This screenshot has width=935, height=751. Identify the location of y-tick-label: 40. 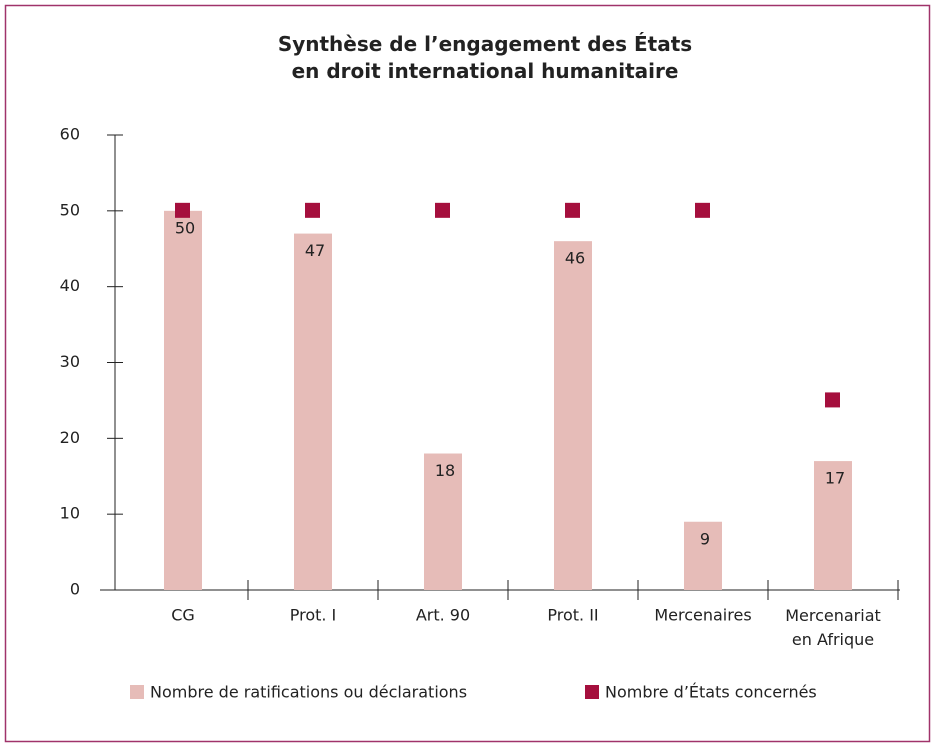
(70, 285).